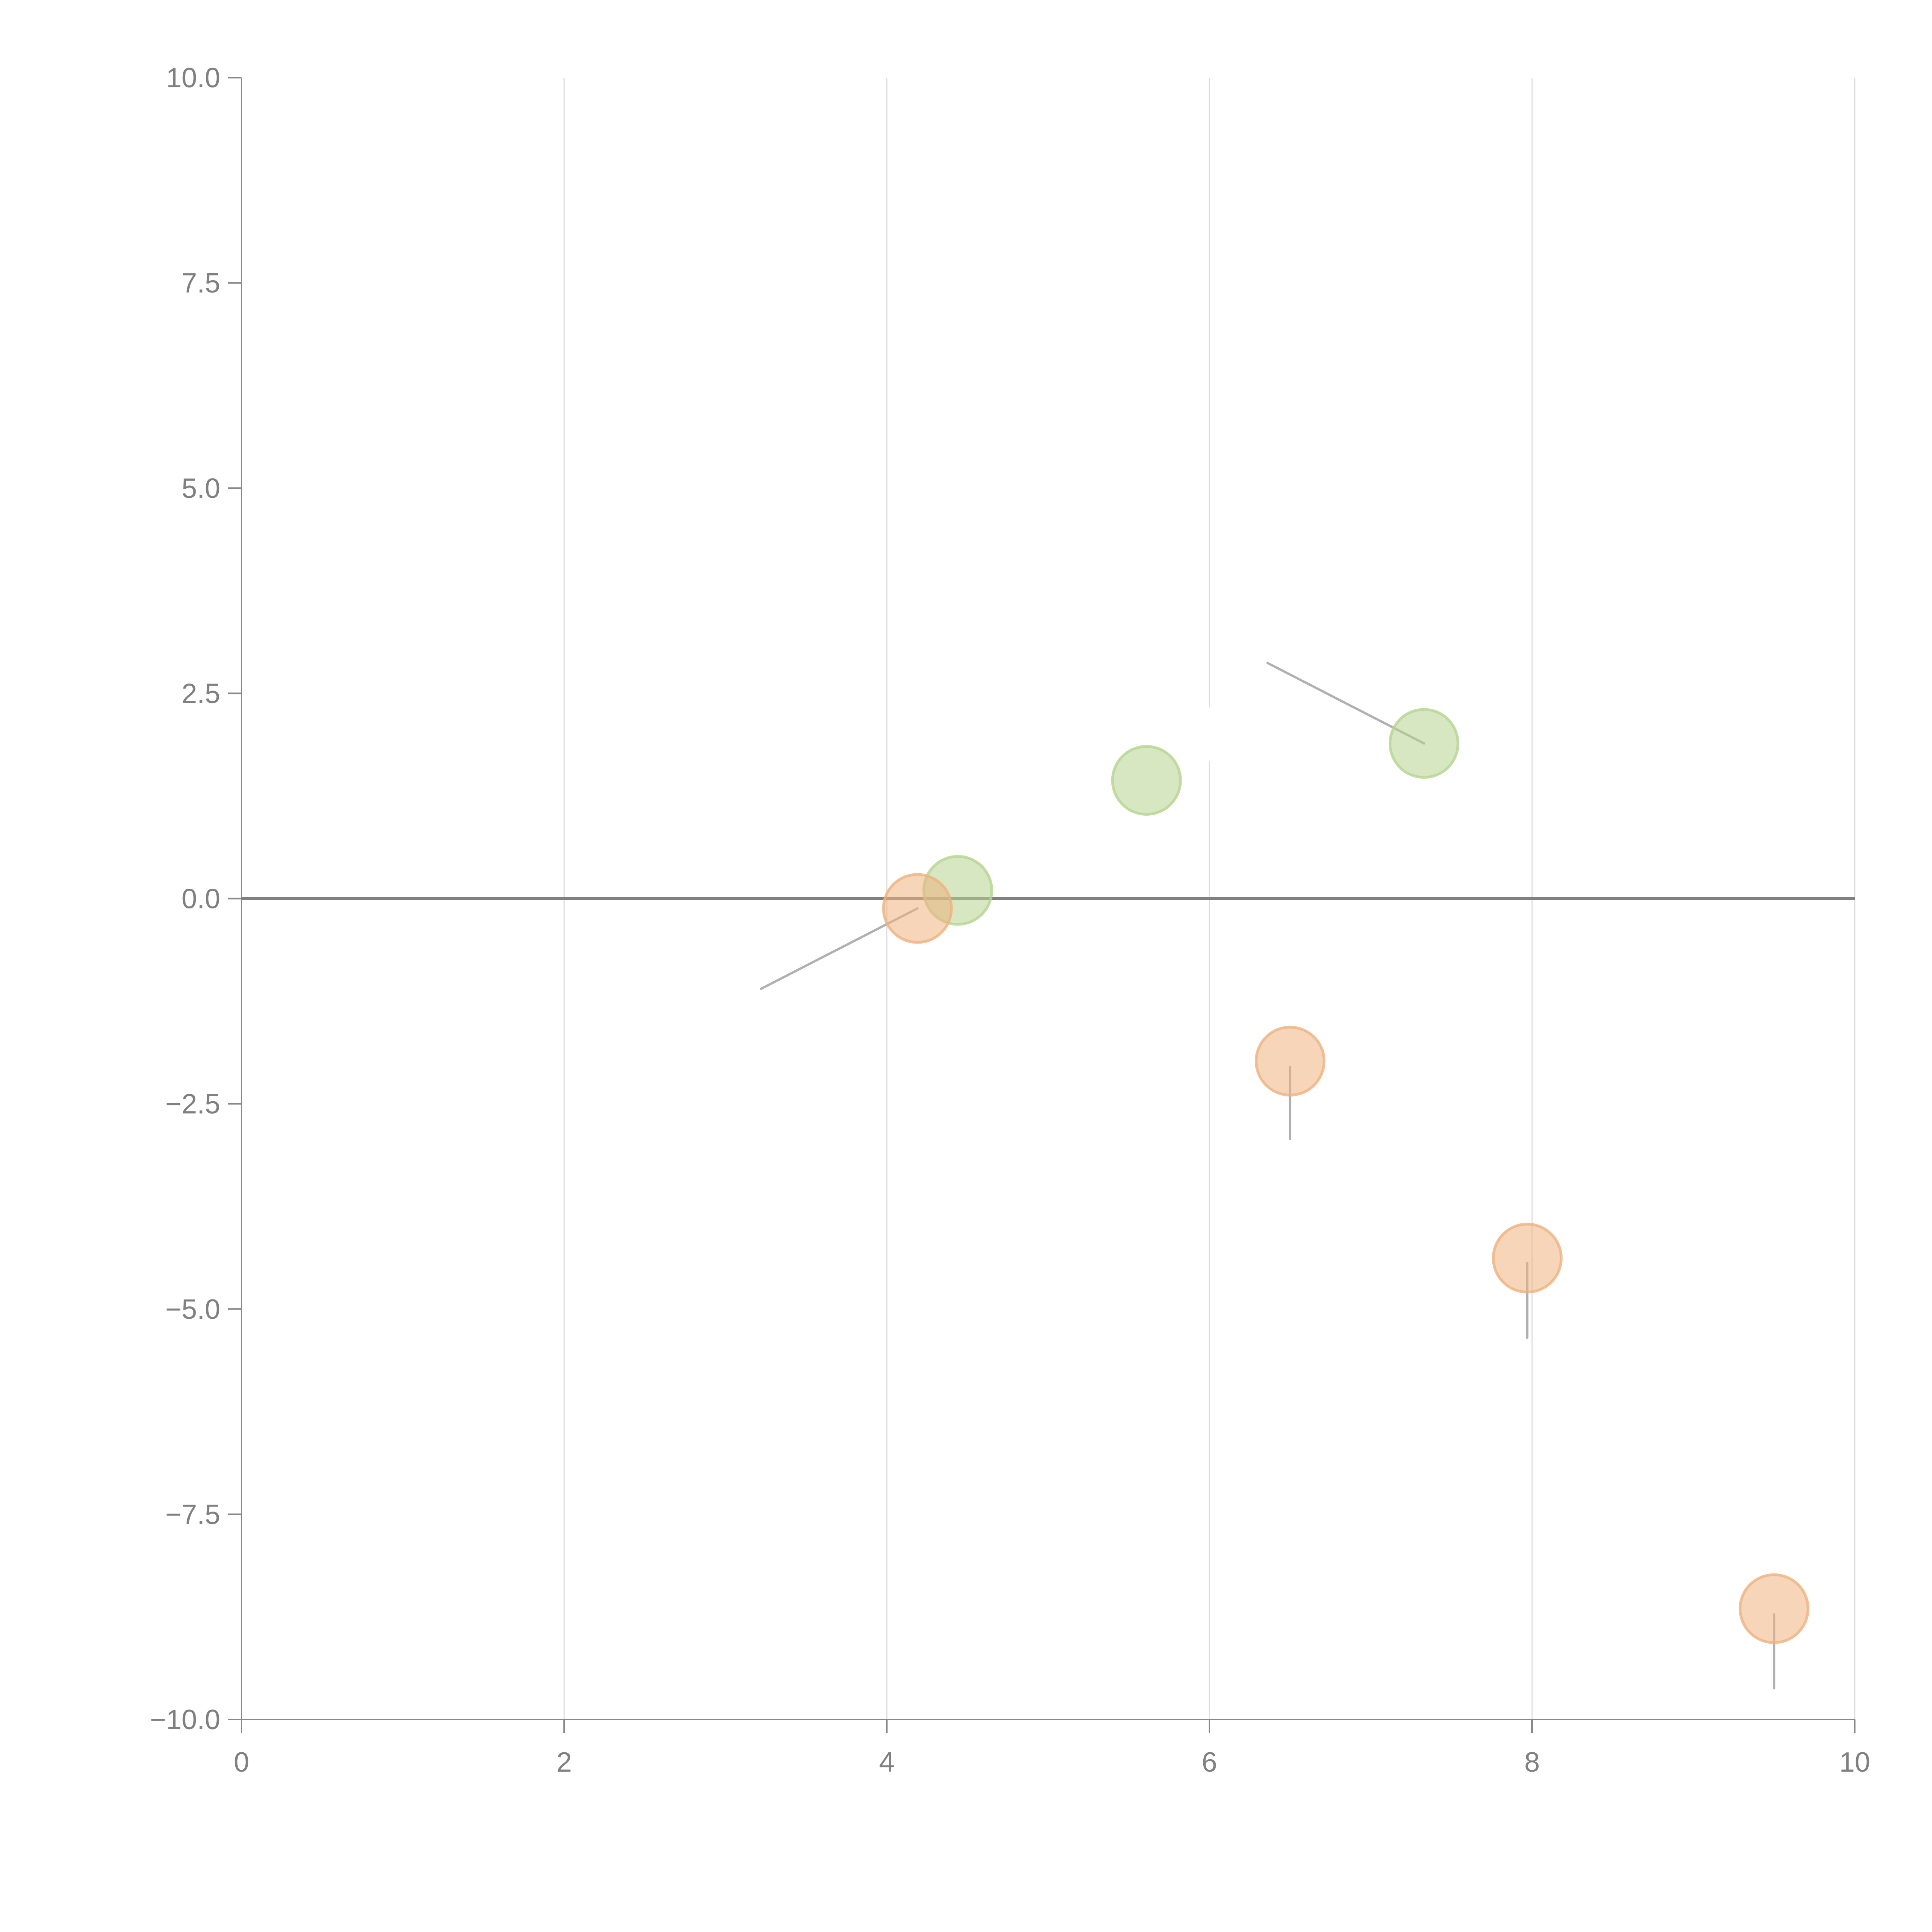  What do you see at coordinates (201, 694) in the screenshot?
I see `y-tick-label: 2.5` at bounding box center [201, 694].